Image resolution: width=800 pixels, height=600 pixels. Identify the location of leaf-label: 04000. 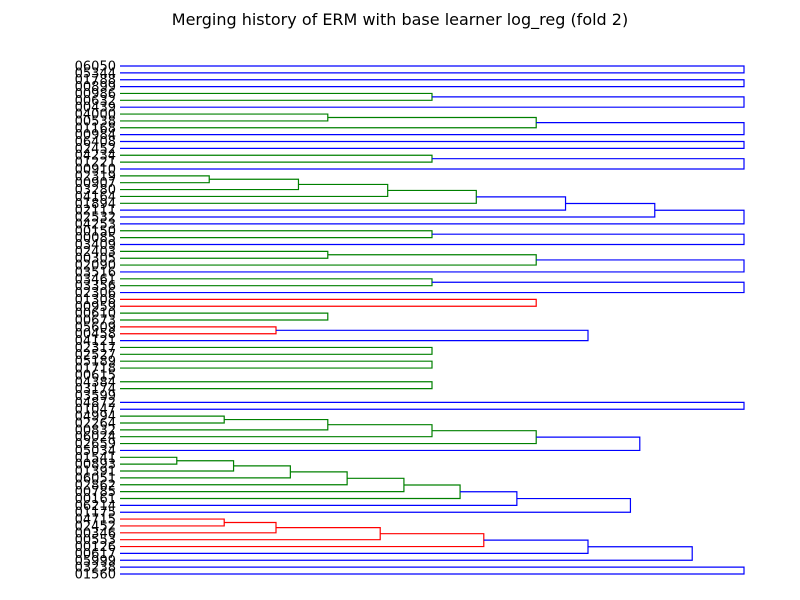
(95, 115).